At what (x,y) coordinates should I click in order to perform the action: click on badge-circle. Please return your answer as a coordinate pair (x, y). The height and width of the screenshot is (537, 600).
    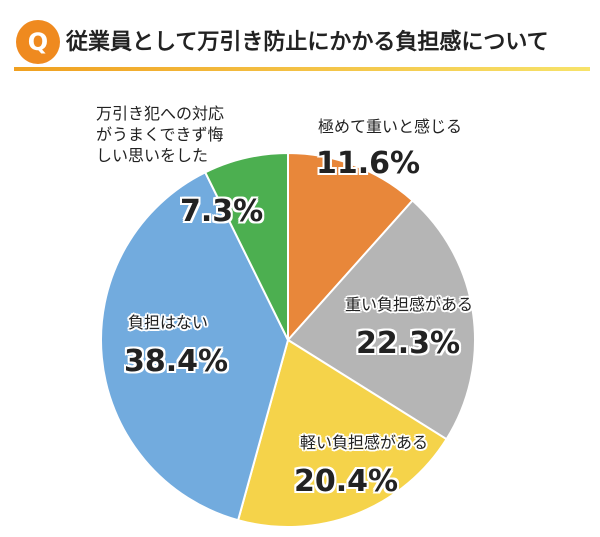
    Looking at the image, I should click on (38, 42).